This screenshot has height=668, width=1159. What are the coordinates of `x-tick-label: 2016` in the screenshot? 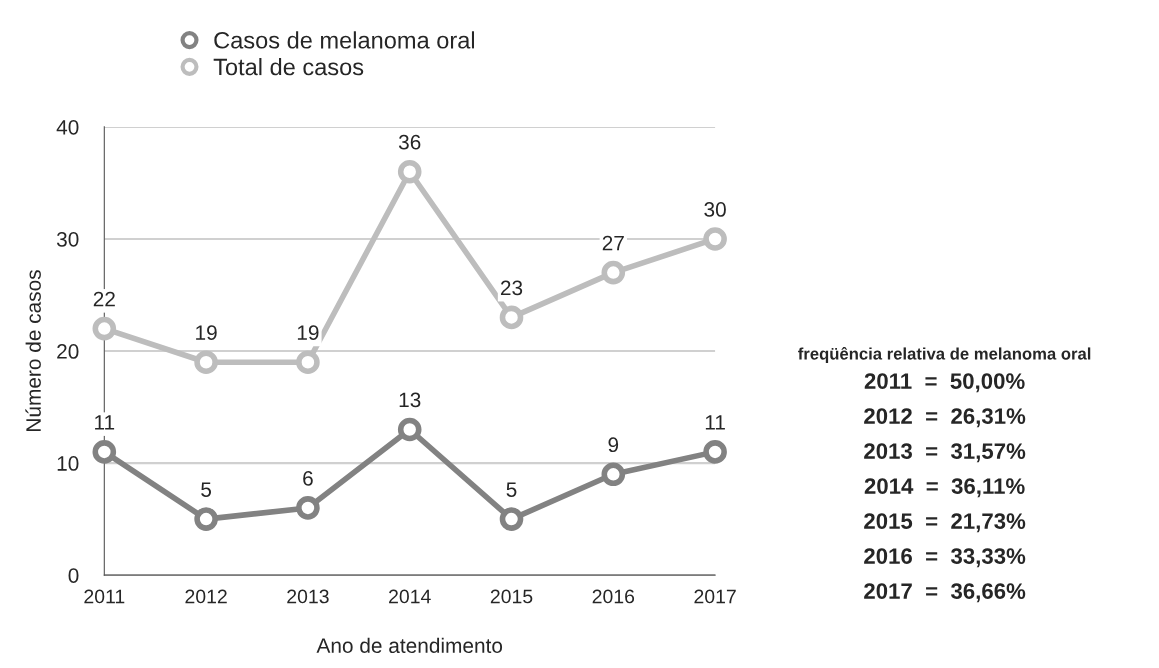 It's located at (613, 596).